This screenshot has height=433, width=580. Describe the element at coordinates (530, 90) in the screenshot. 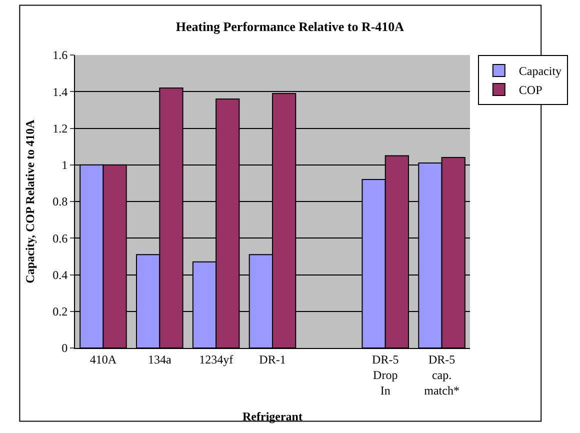

I see `legend-label: COP` at that location.